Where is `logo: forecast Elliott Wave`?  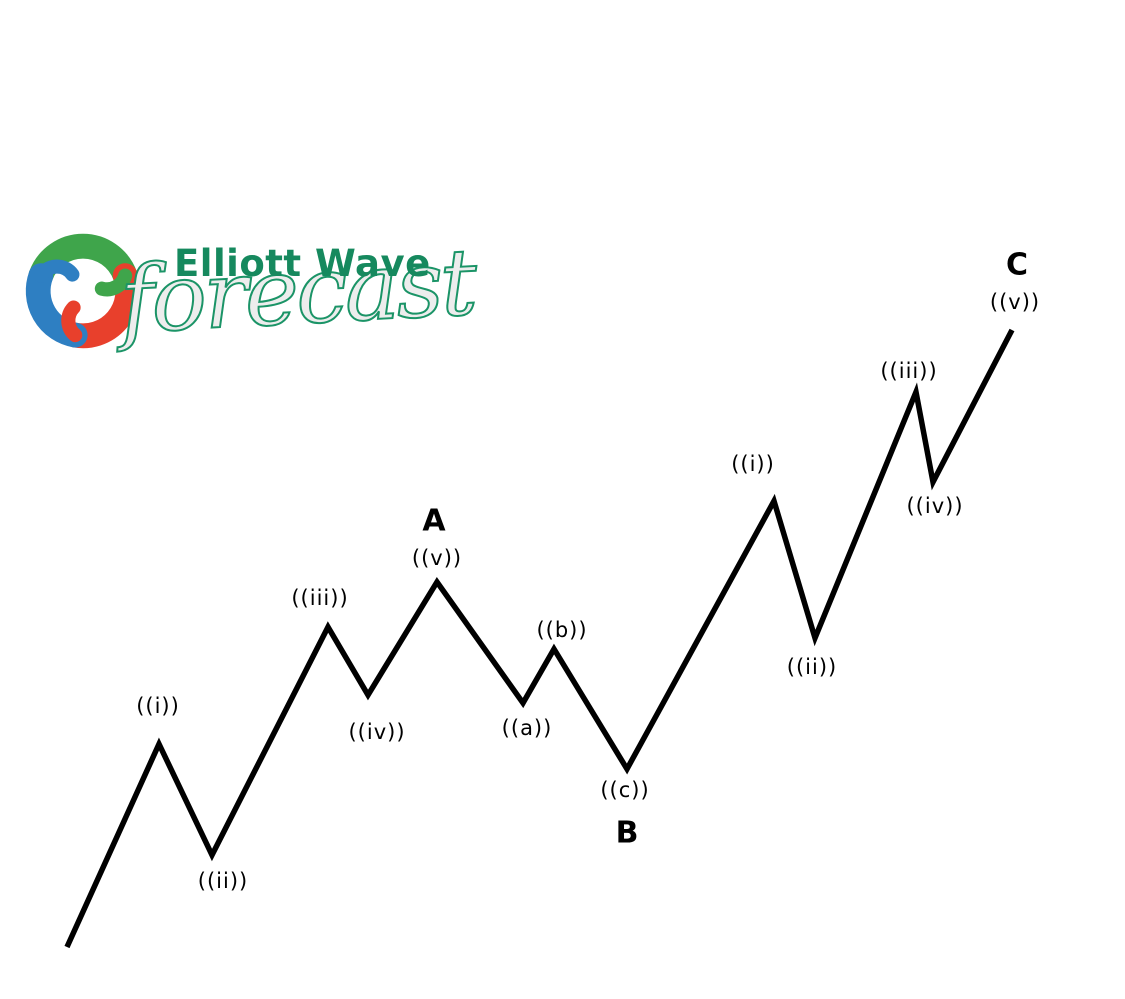
logo: forecast Elliott Wave is located at coordinates (251, 296).